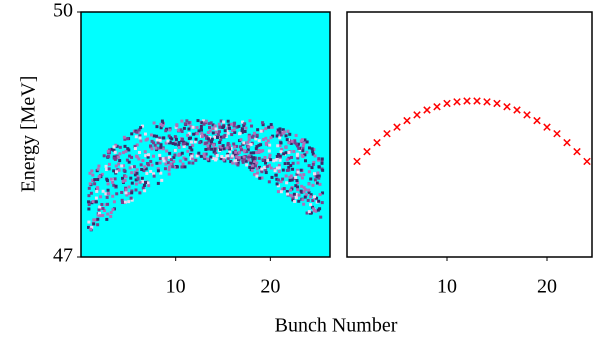 This screenshot has height=343, width=597. What do you see at coordinates (407, 120) in the screenshot?
I see `scatter-point` at bounding box center [407, 120].